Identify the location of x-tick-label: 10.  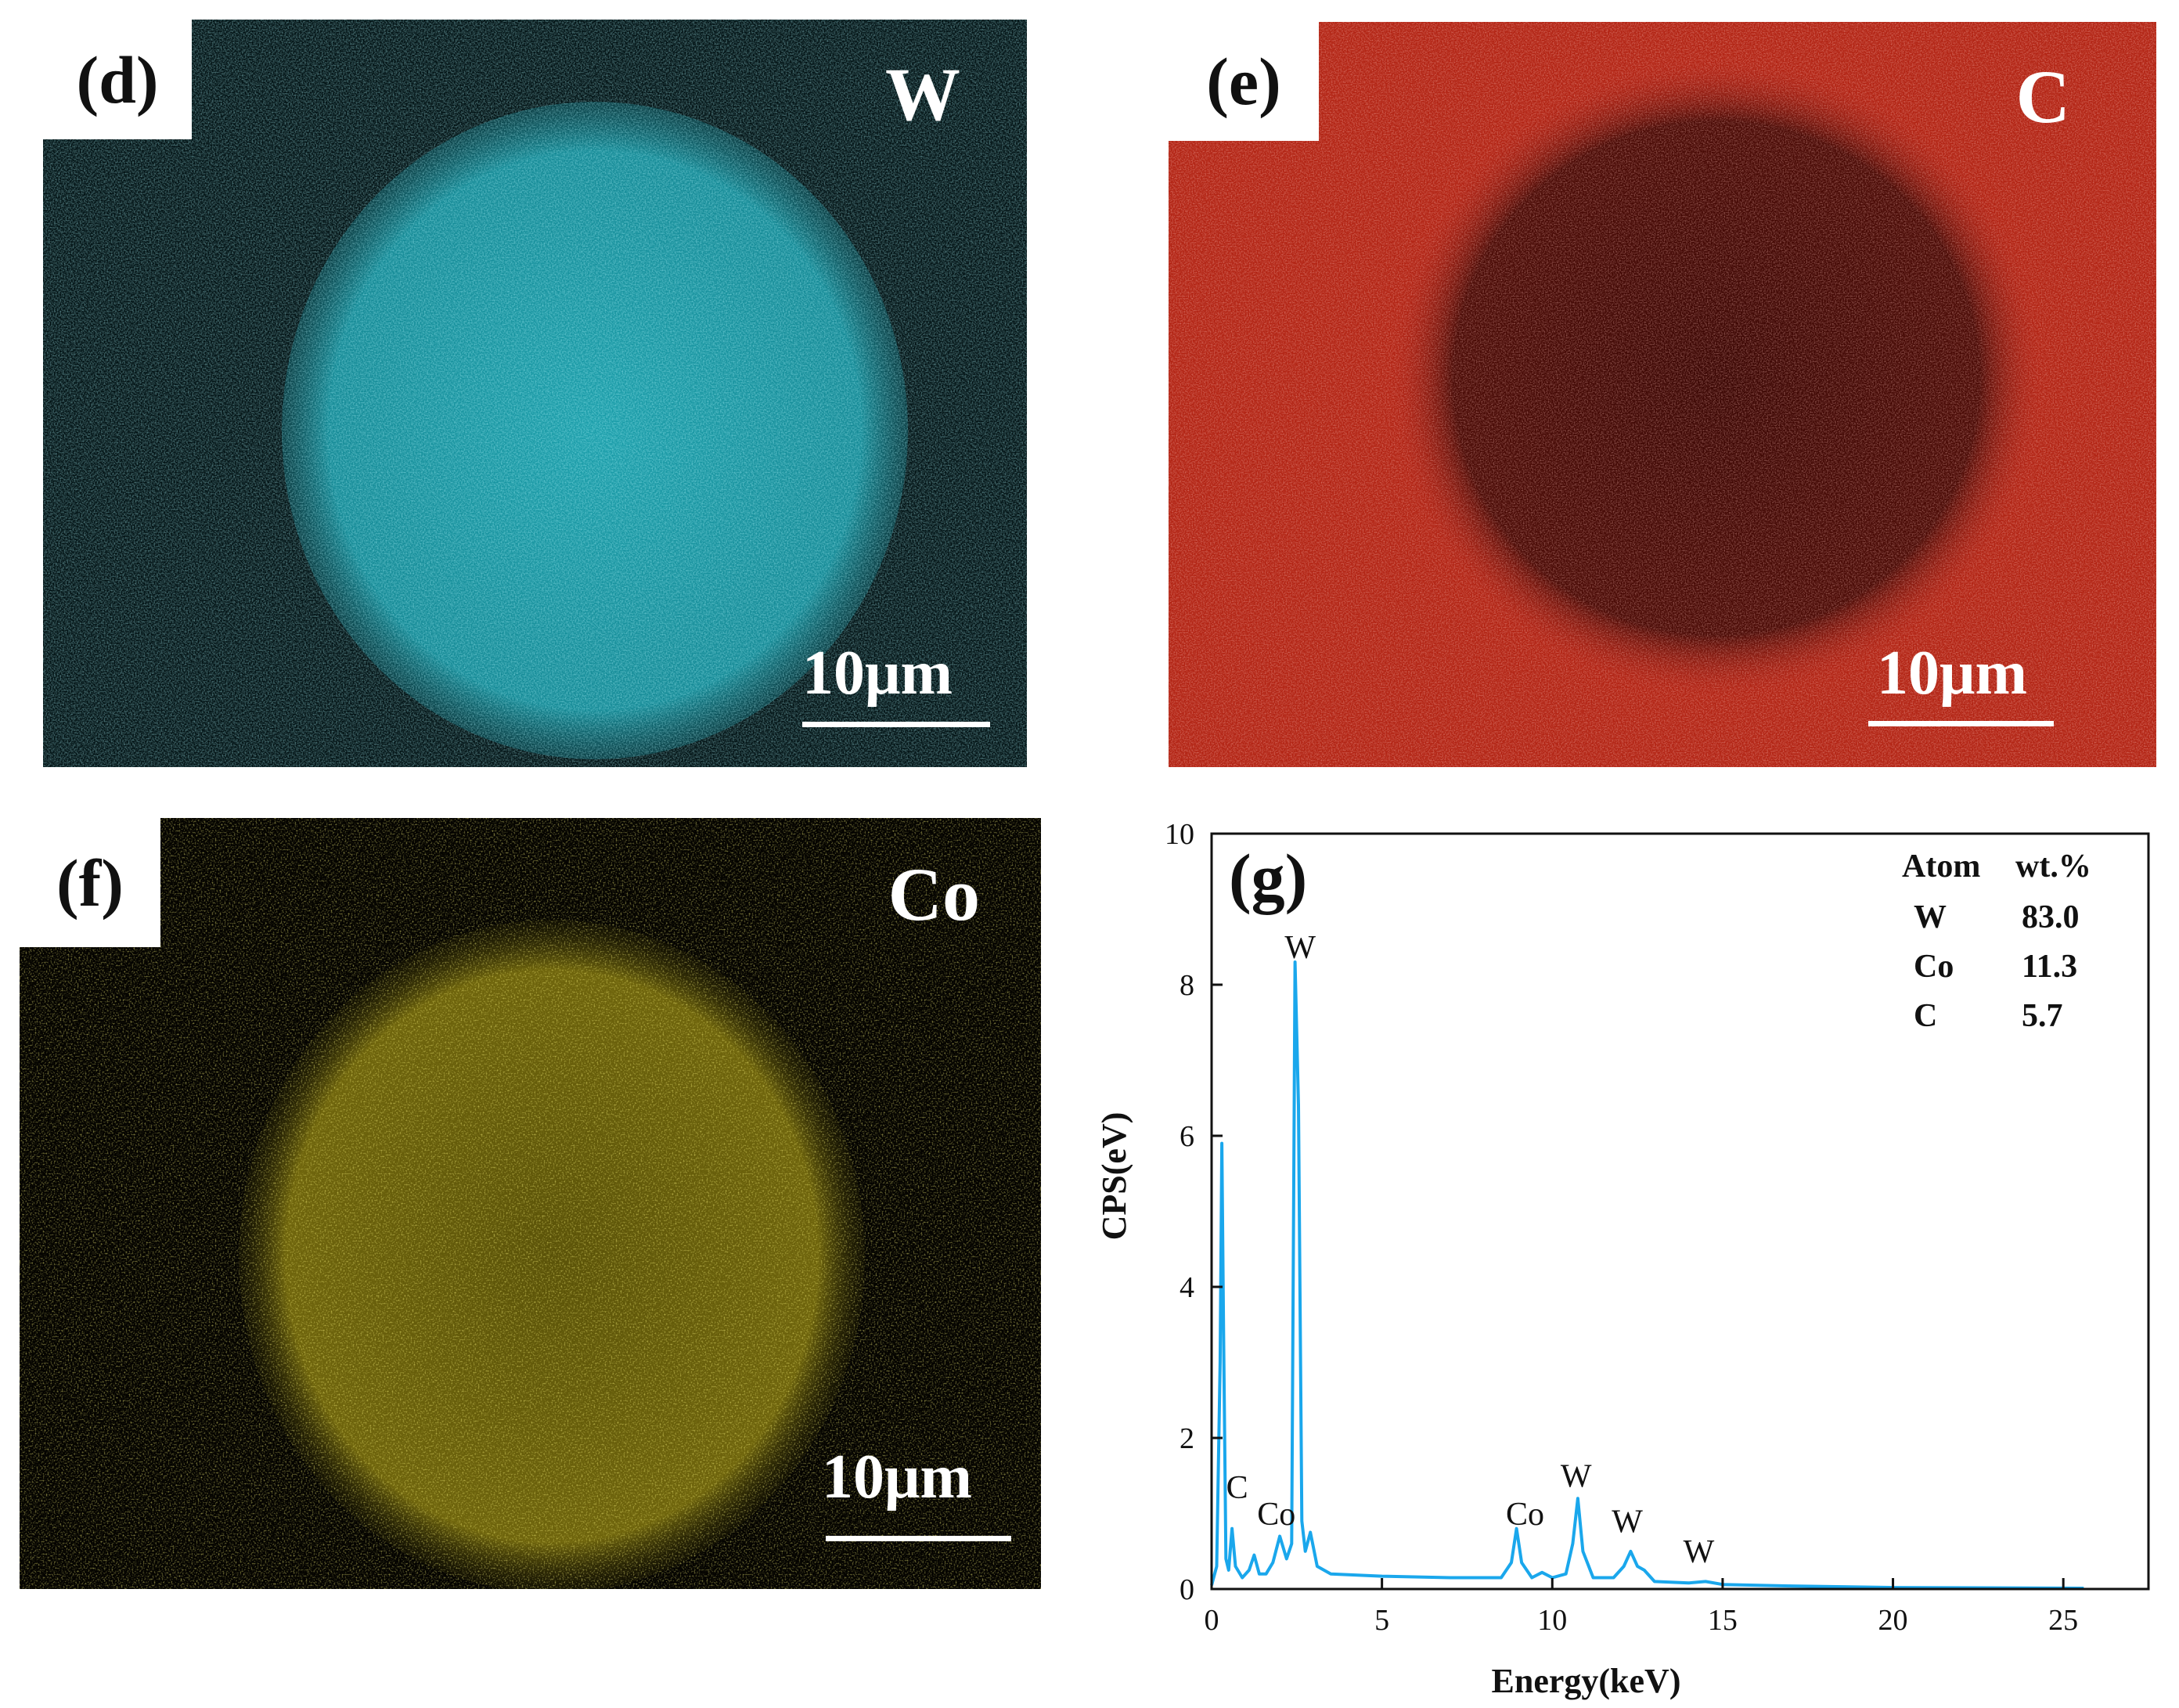
(1552, 1620).